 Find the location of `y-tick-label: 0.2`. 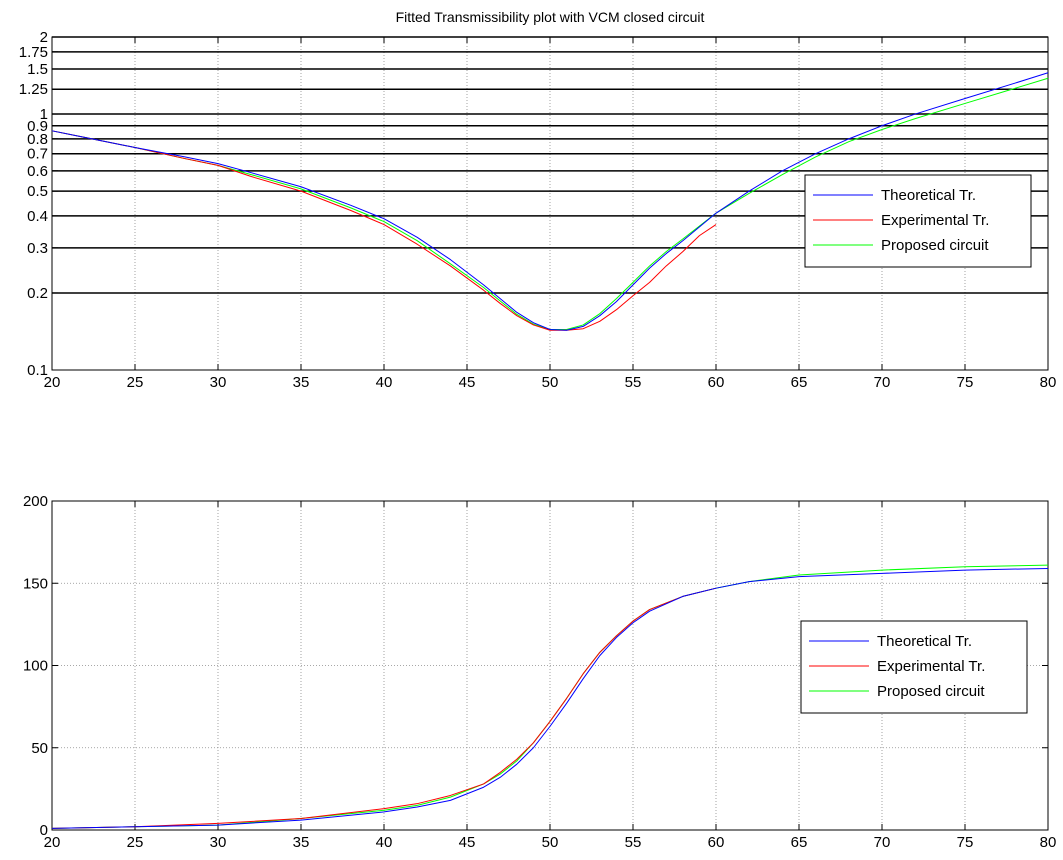

y-tick-label: 0.2 is located at coordinates (37, 293).